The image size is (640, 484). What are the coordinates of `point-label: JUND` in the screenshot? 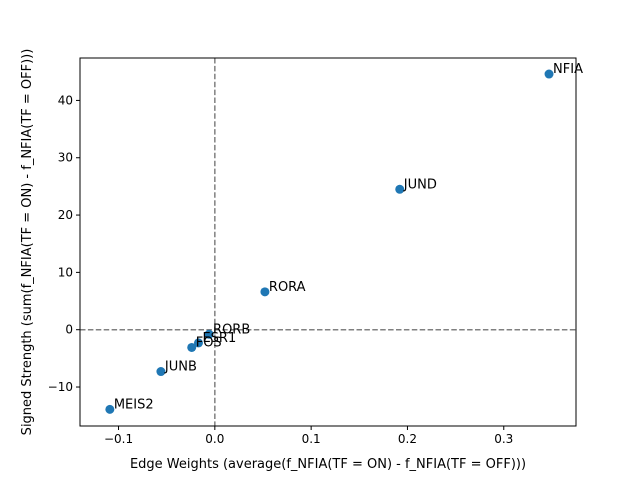 It's located at (420, 184).